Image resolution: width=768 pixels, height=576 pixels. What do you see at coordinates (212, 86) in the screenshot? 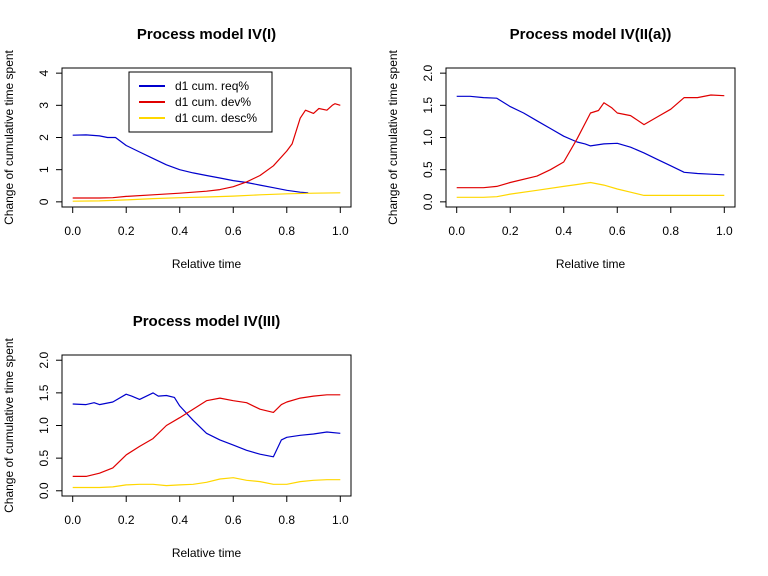
I see `legend-entry-1: d1 cum. req%` at bounding box center [212, 86].